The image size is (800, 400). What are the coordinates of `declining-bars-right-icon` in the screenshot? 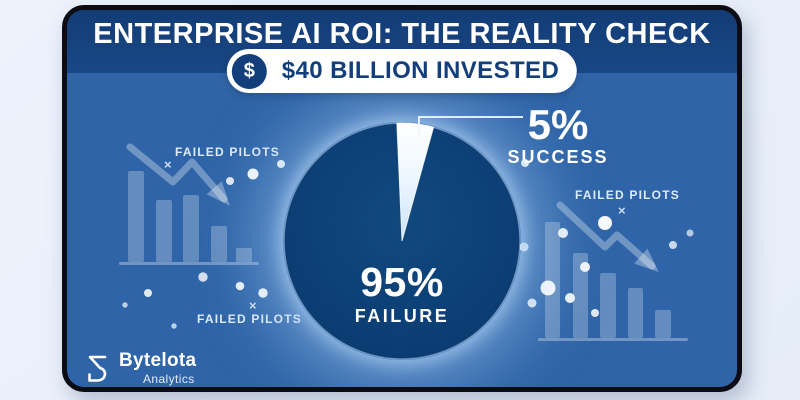 It's located at (607, 271).